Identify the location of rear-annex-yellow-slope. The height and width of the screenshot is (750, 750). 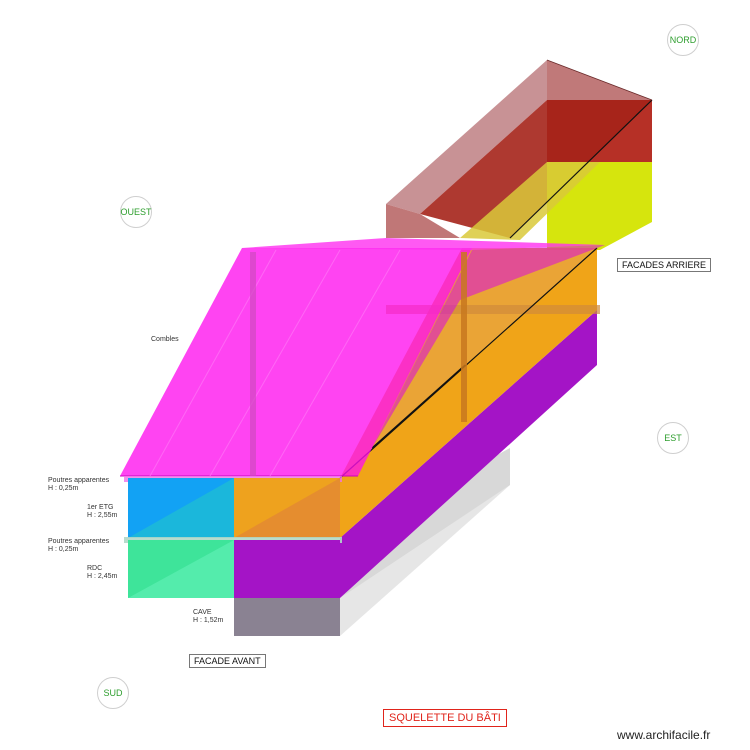
(530, 201).